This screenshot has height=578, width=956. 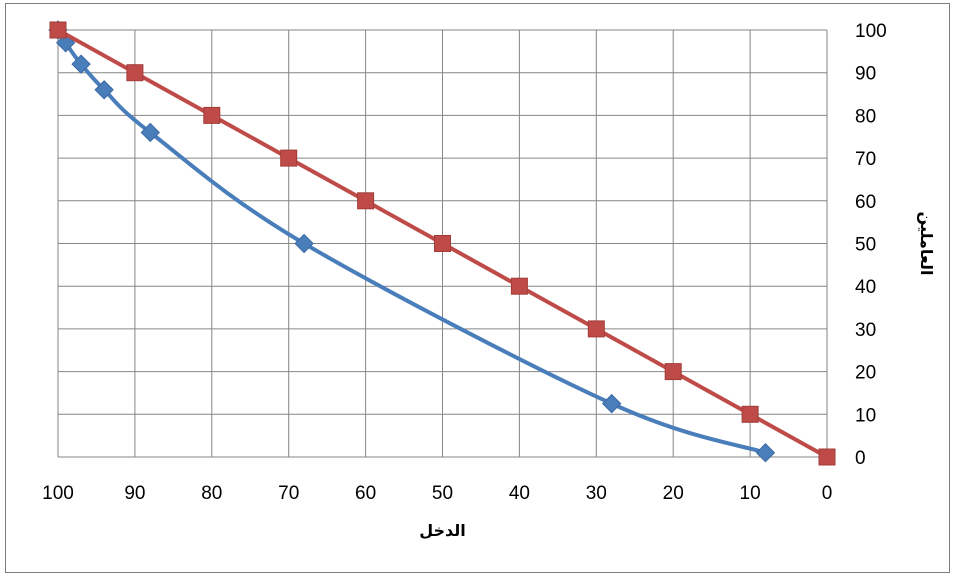 What do you see at coordinates (865, 373) in the screenshot?
I see `y-tick-label: 20` at bounding box center [865, 373].